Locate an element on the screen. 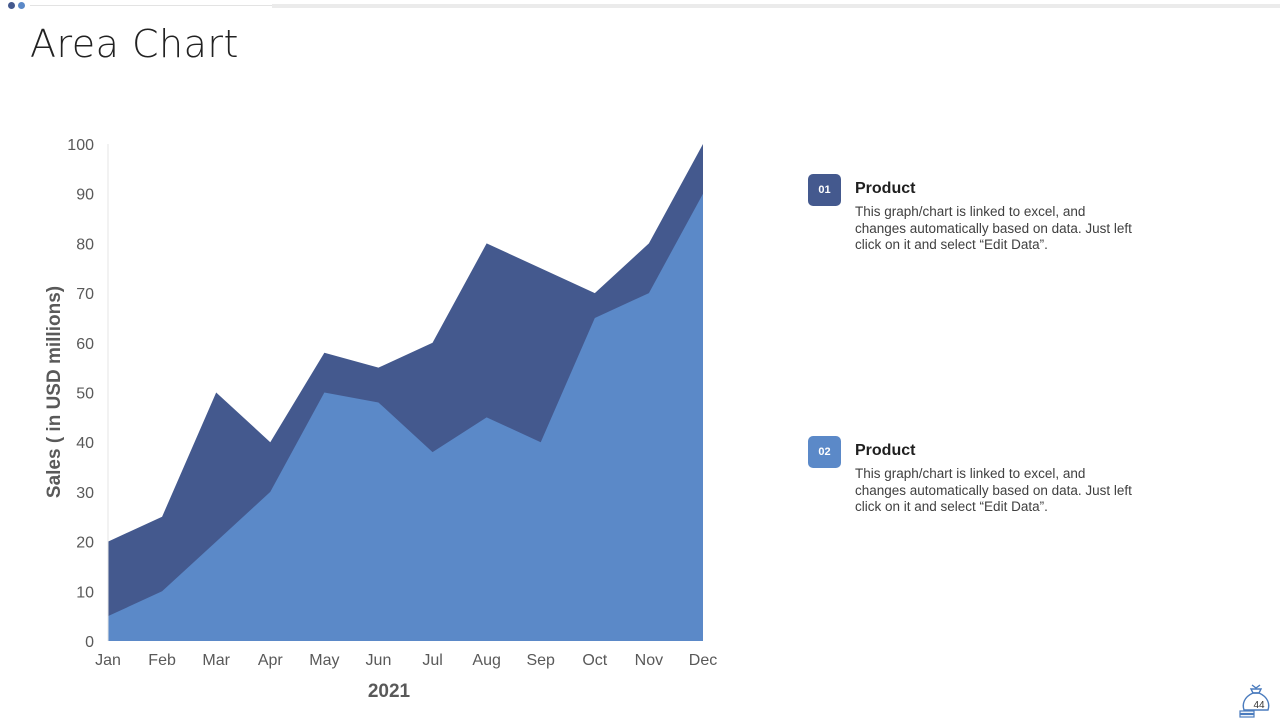 The image size is (1280, 720). x-tick-label: Aug is located at coordinates (486, 660).